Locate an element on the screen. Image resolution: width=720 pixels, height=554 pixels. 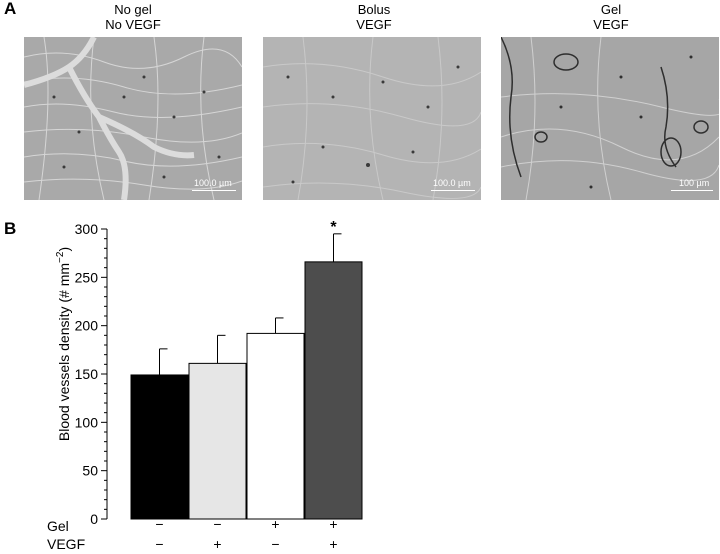
micrograph-gel: 100 µm is located at coordinates (610, 118).